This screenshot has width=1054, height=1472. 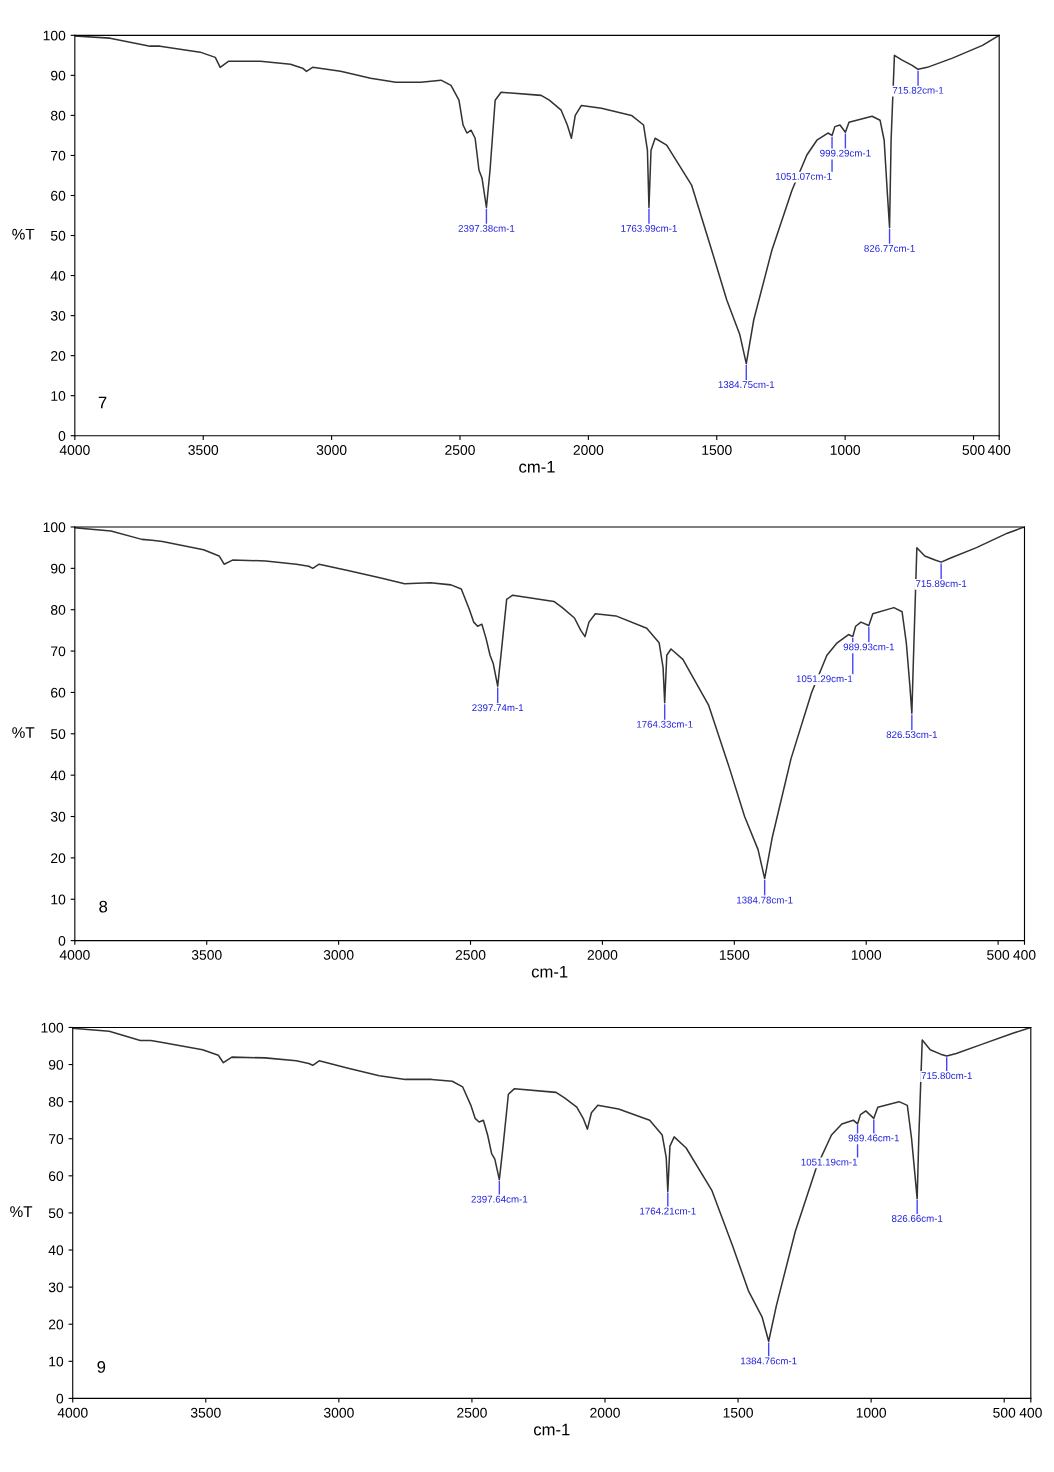 I want to click on annotation: 2397.38cm-1, so click(x=486, y=228).